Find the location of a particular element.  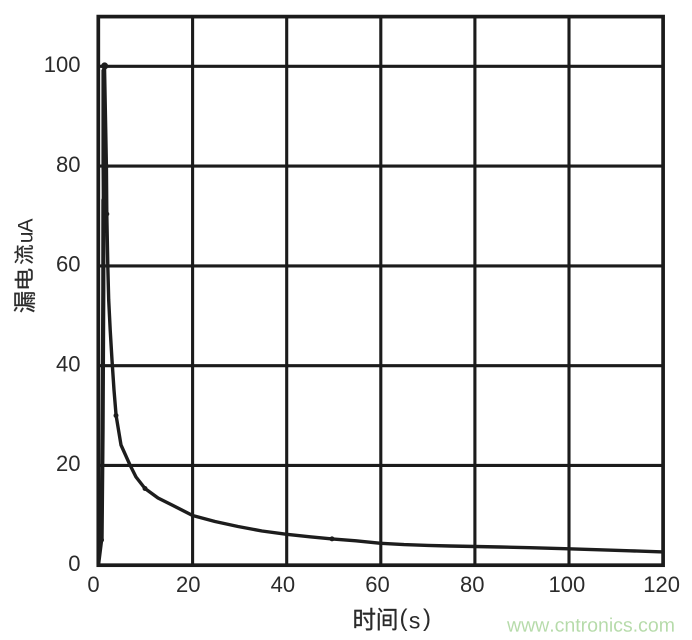

svg-text: uA is located at coordinates (25, 231).